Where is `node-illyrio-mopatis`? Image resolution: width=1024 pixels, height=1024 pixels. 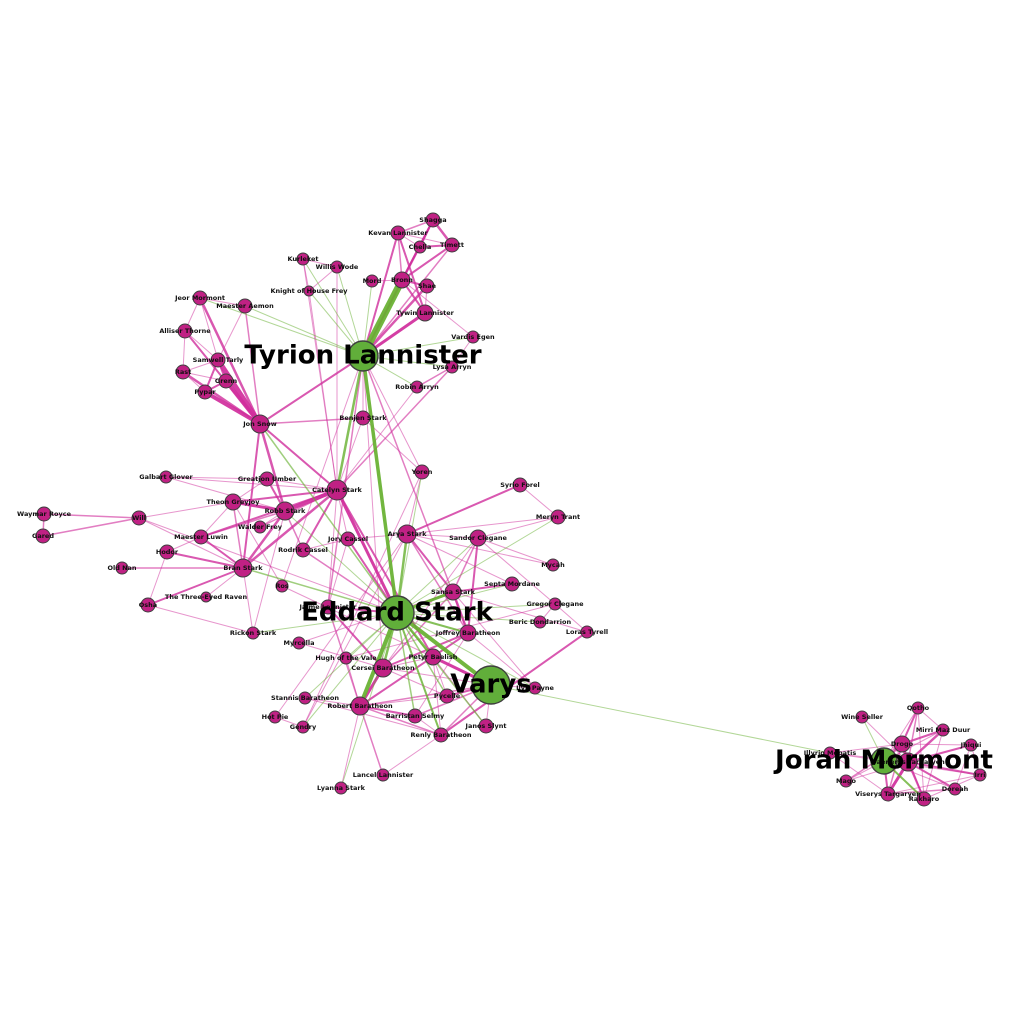
node-illyrio-mopatis is located at coordinates (830, 753).